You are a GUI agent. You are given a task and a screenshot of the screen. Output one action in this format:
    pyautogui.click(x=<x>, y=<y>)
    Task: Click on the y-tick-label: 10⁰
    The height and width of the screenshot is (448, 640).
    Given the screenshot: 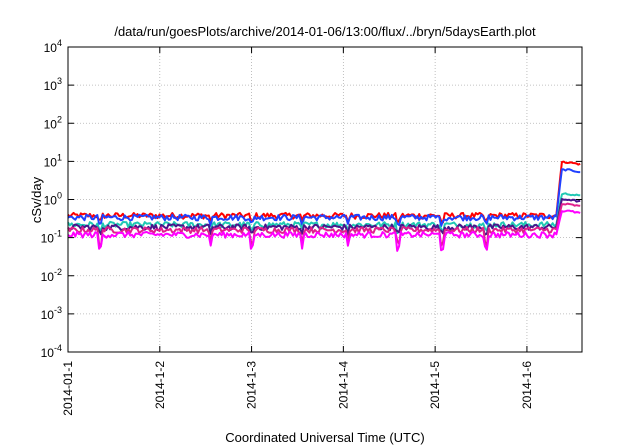 What is the action you would take?
    pyautogui.click(x=53, y=199)
    